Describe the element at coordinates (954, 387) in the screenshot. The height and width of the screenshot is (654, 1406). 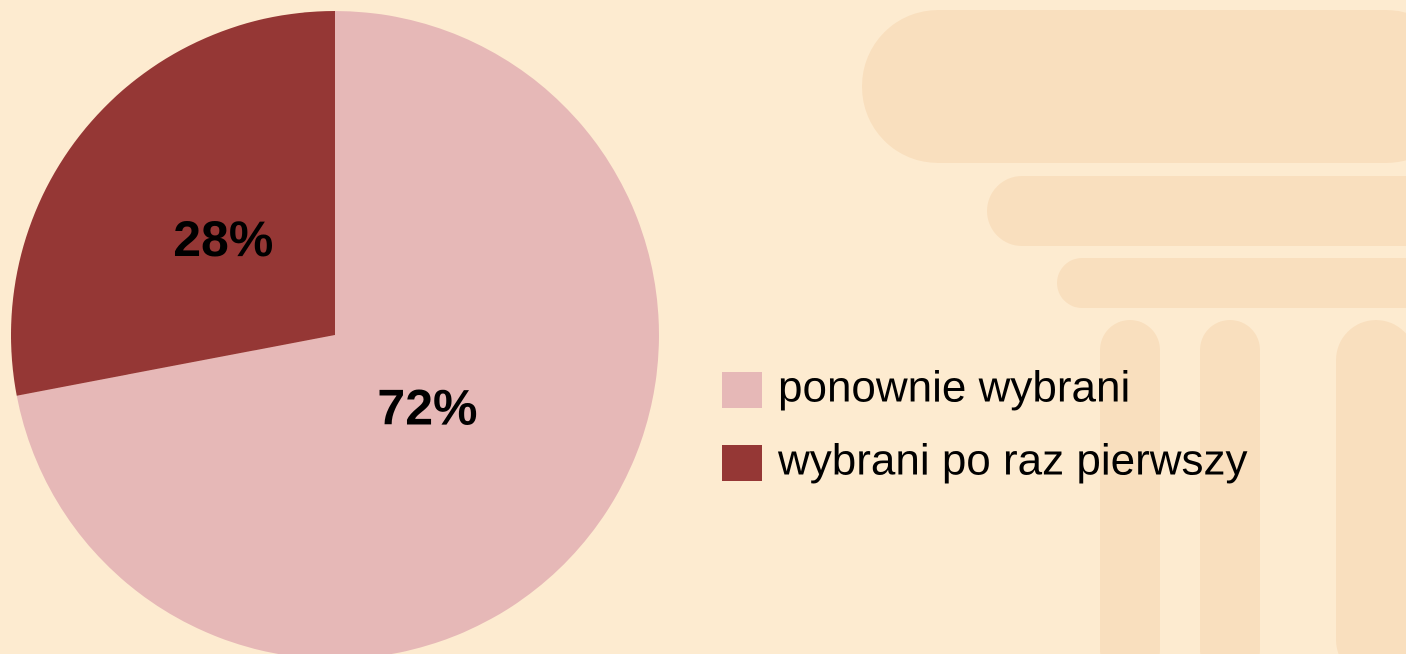
I see `legend-label: ponownie wybrani` at that location.